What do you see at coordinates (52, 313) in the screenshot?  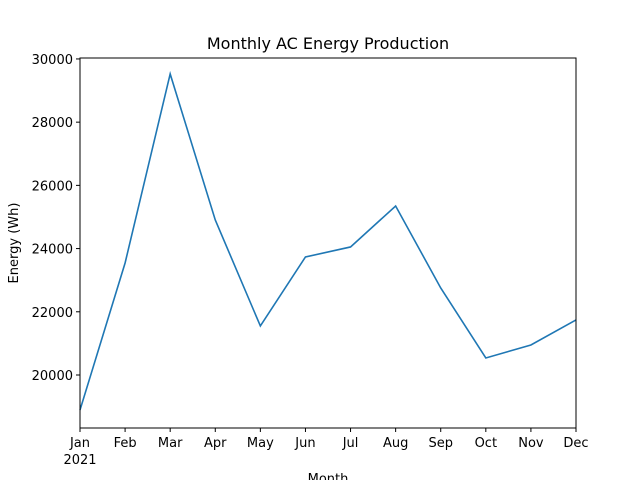 I see `y-tick-label: 22000` at bounding box center [52, 313].